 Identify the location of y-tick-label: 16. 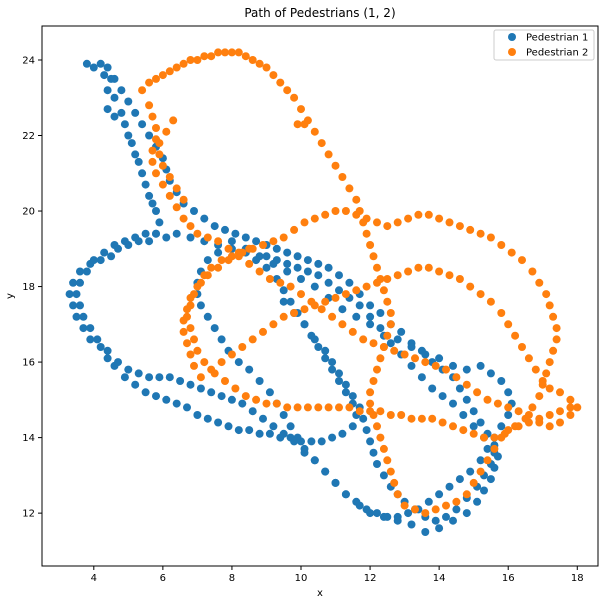
(28, 363).